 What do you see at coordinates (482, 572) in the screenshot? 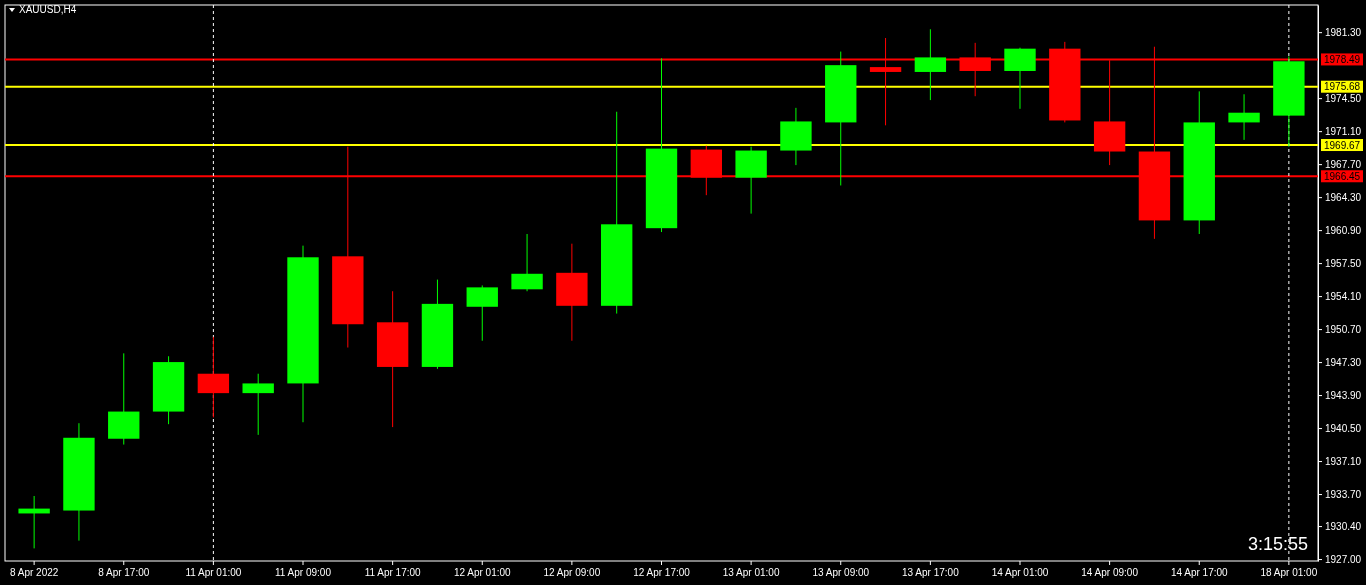
I see `x-tick-label: 12 Apr 01:00` at bounding box center [482, 572].